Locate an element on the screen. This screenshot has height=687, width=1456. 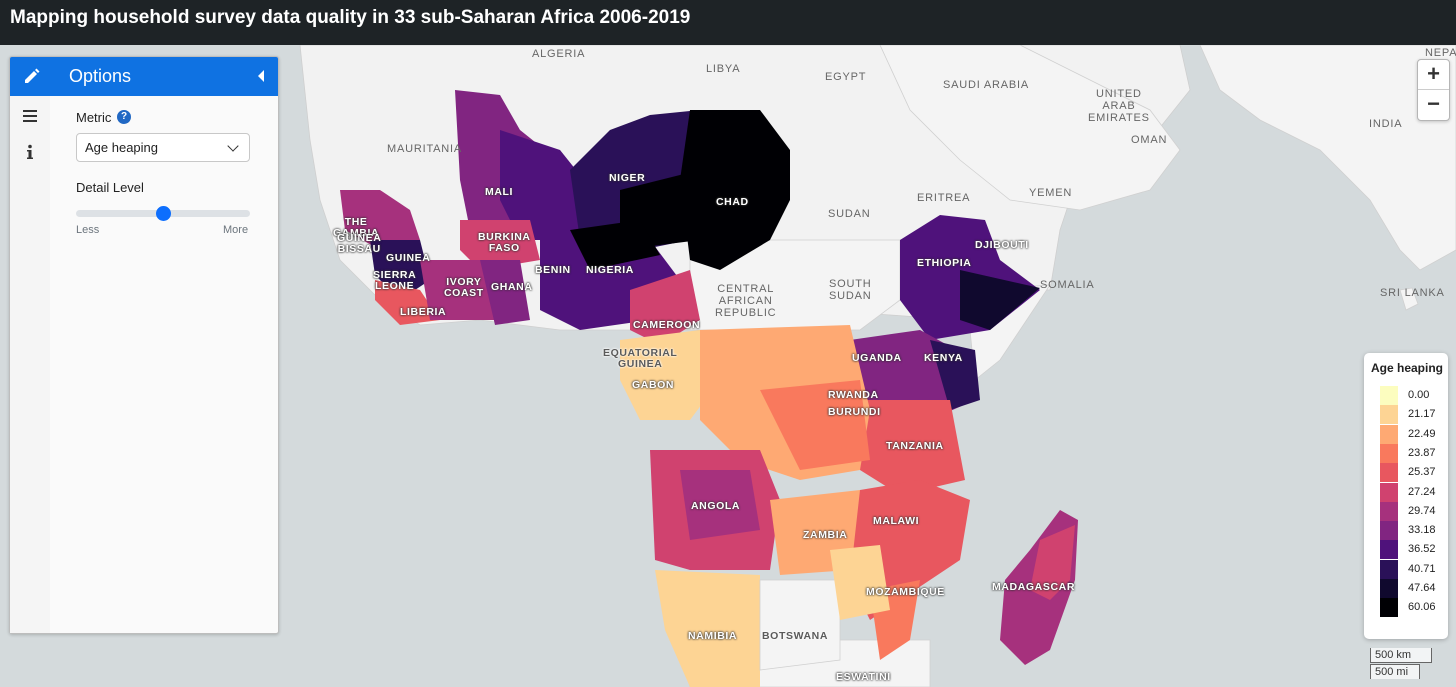
label-nepal: NEPA is located at coordinates (1440, 53).